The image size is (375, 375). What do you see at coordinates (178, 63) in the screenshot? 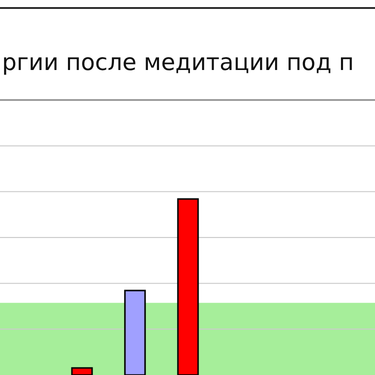
I see `chart-title: ргии после медитации под п` at bounding box center [178, 63].